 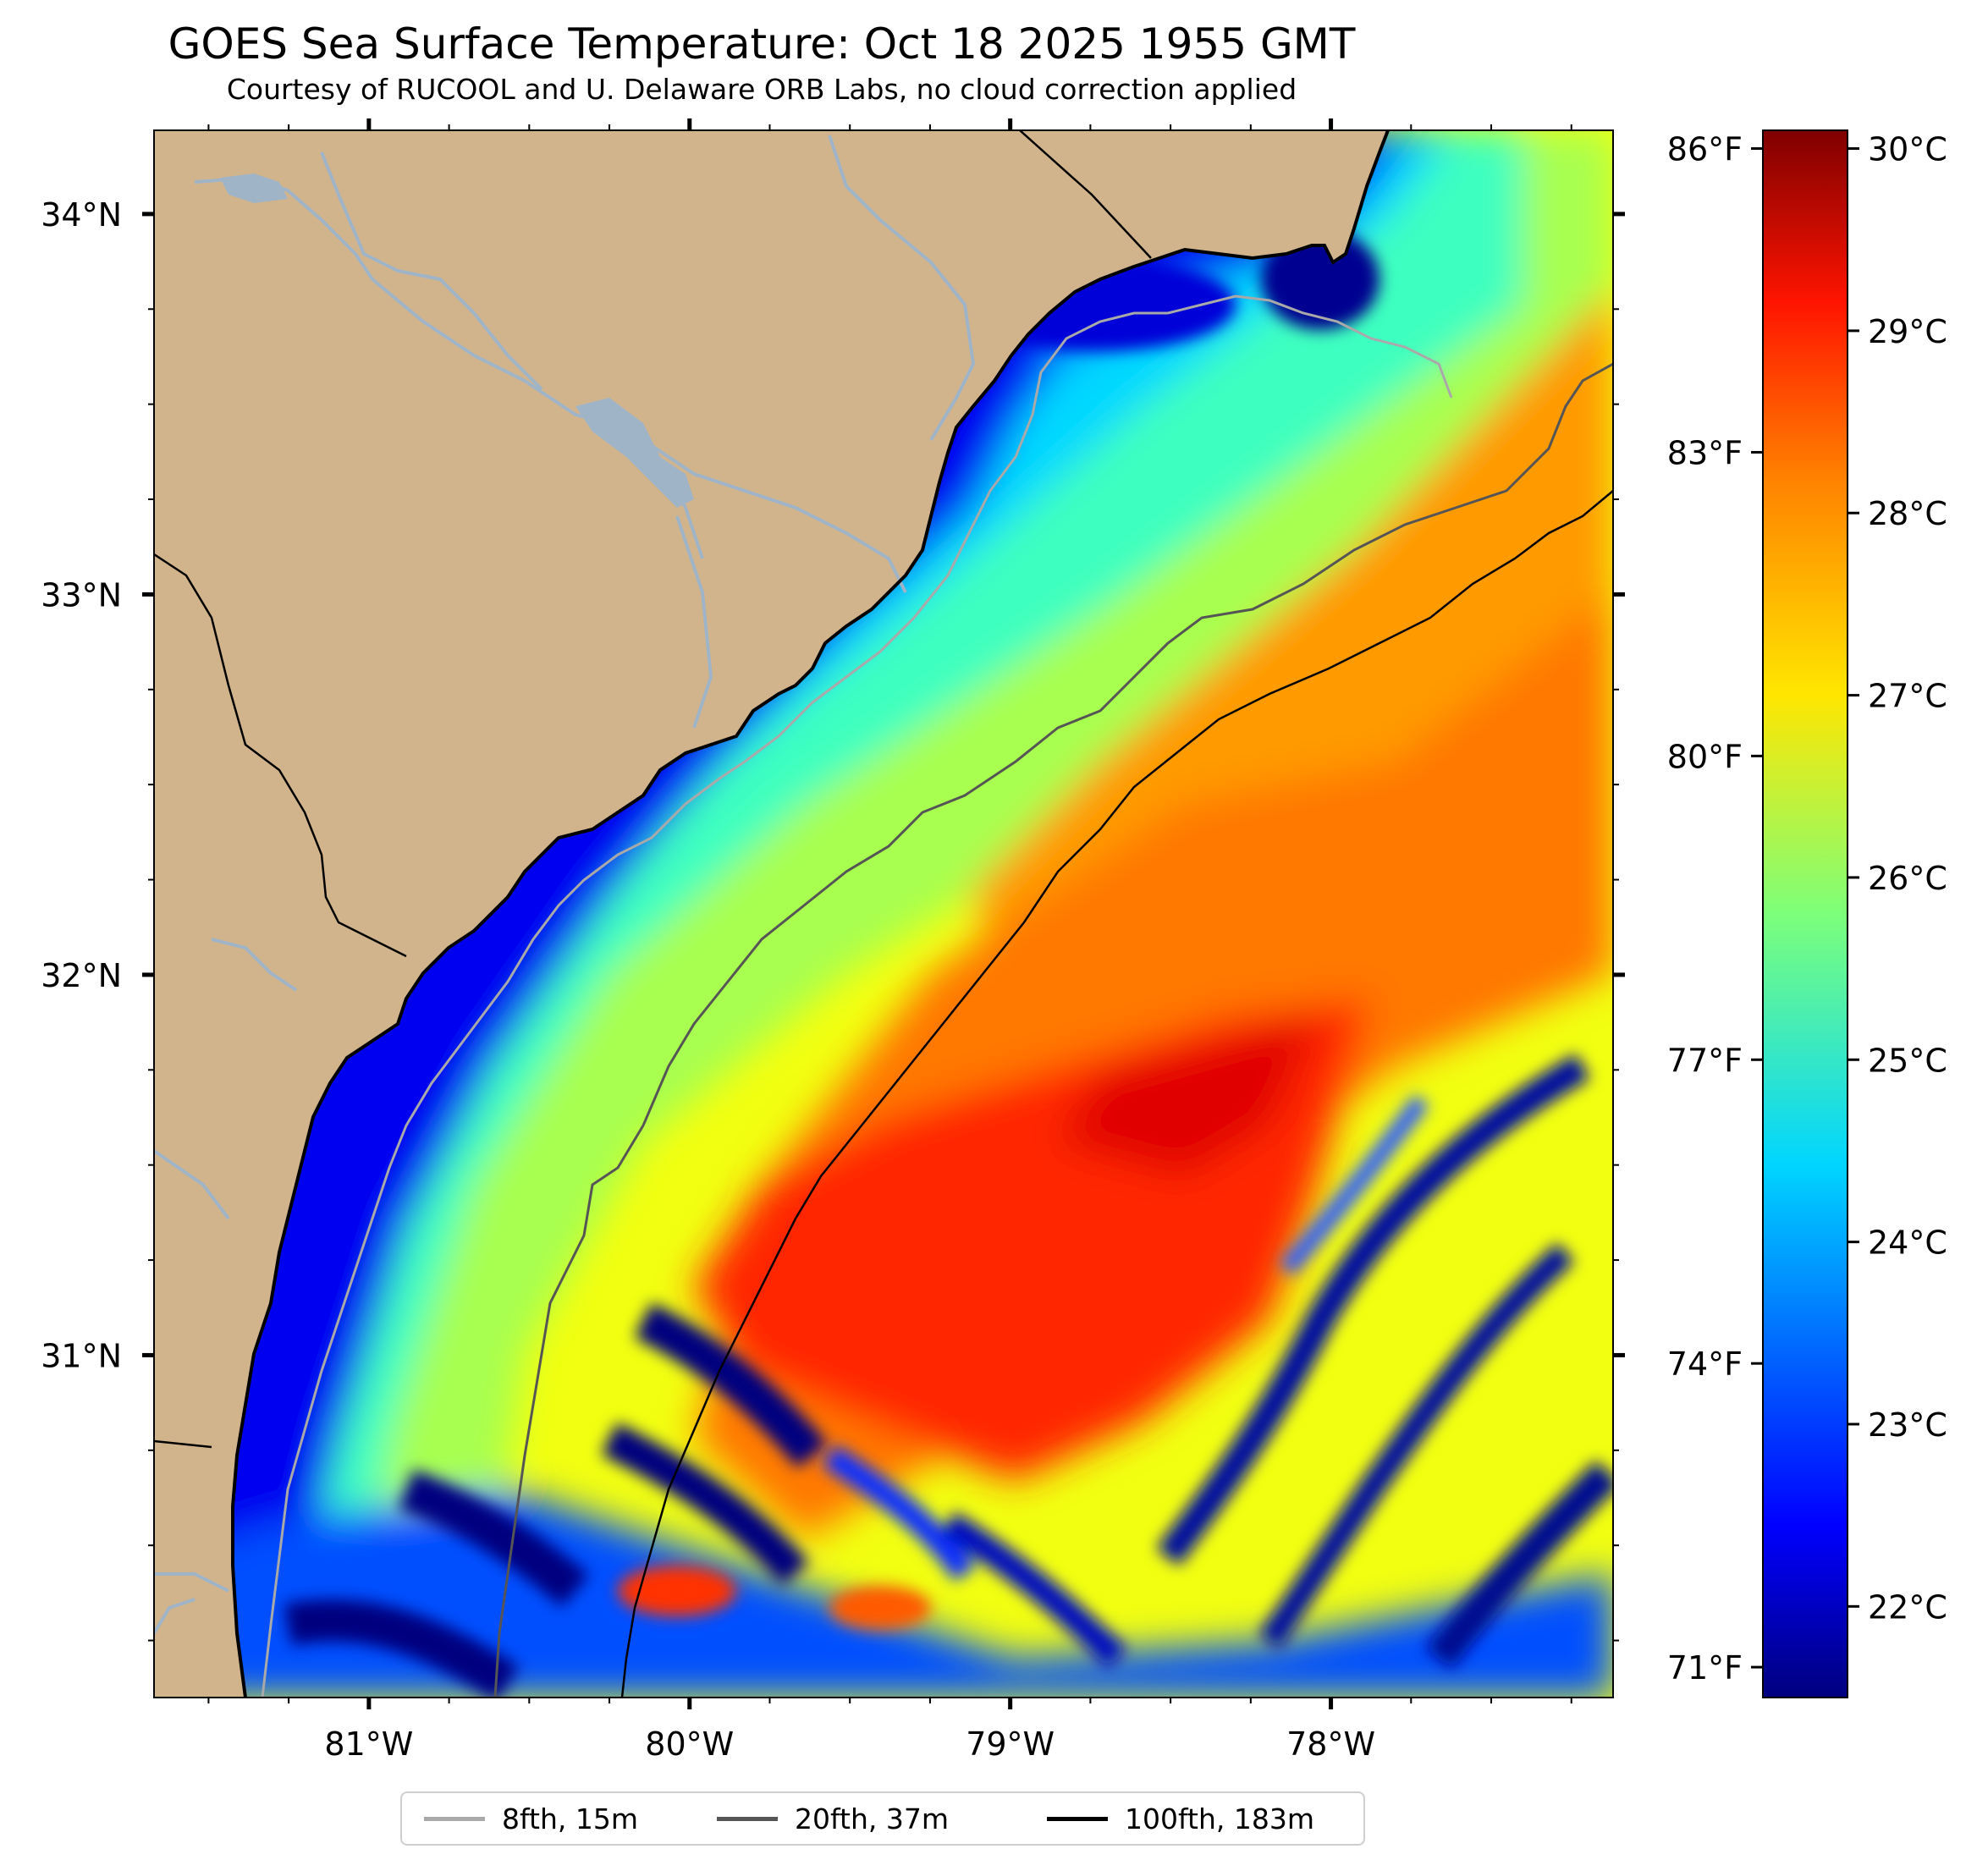 What do you see at coordinates (1907, 150) in the screenshot?
I see `celsius-tick-label: 30°C` at bounding box center [1907, 150].